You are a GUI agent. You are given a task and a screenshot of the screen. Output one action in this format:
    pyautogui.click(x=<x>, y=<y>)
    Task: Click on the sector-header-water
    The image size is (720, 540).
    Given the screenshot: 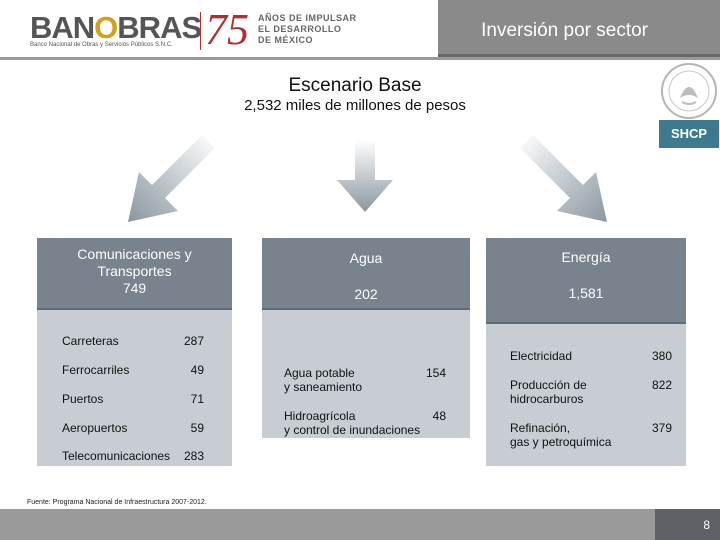 What is the action you would take?
    pyautogui.click(x=366, y=274)
    